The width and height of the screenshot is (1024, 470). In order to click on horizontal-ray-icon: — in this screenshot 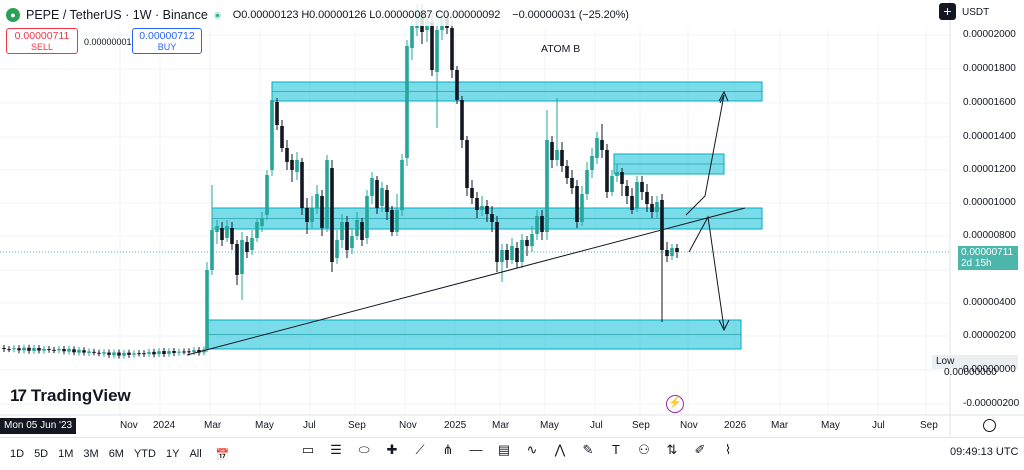, I will do `click(476, 449)`.